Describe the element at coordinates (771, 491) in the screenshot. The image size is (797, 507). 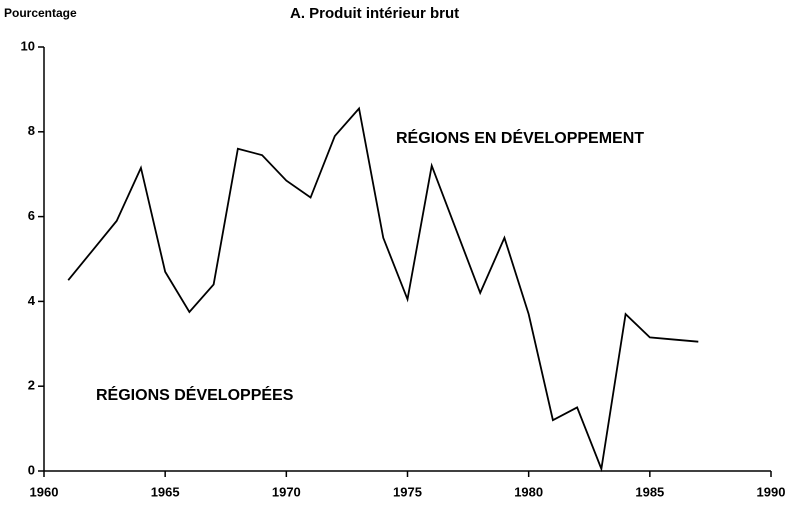
I see `x-tick-label: 1990` at that location.